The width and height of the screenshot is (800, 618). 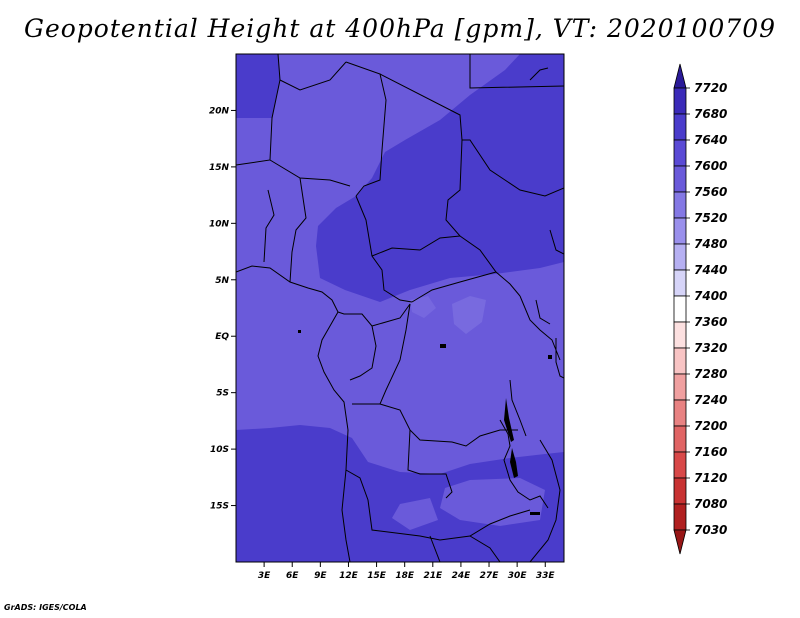 What do you see at coordinates (222, 281) in the screenshot?
I see `lat-tick-label: 5N` at bounding box center [222, 281].